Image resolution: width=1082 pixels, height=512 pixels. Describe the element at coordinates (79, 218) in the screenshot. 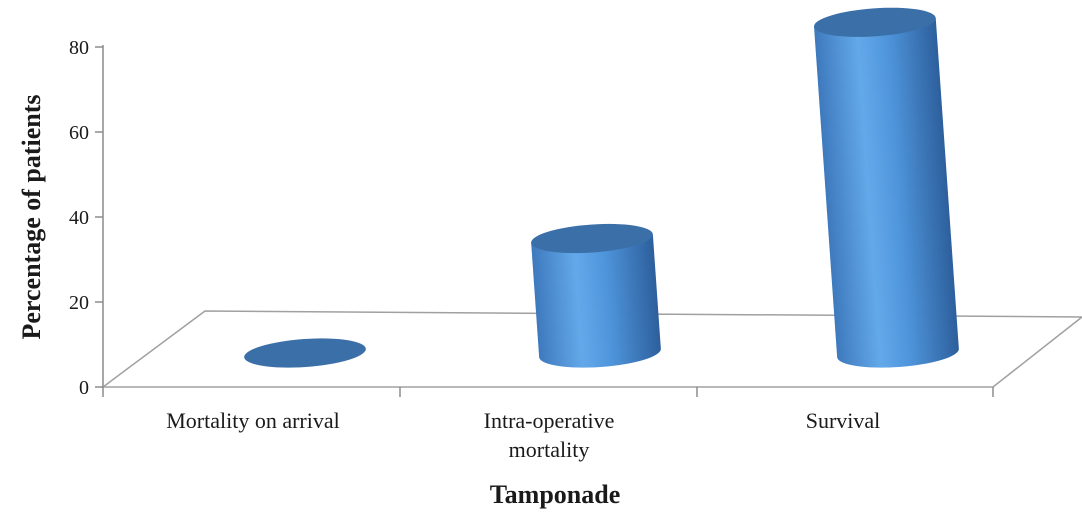

I see `y-tick-label: 40` at that location.